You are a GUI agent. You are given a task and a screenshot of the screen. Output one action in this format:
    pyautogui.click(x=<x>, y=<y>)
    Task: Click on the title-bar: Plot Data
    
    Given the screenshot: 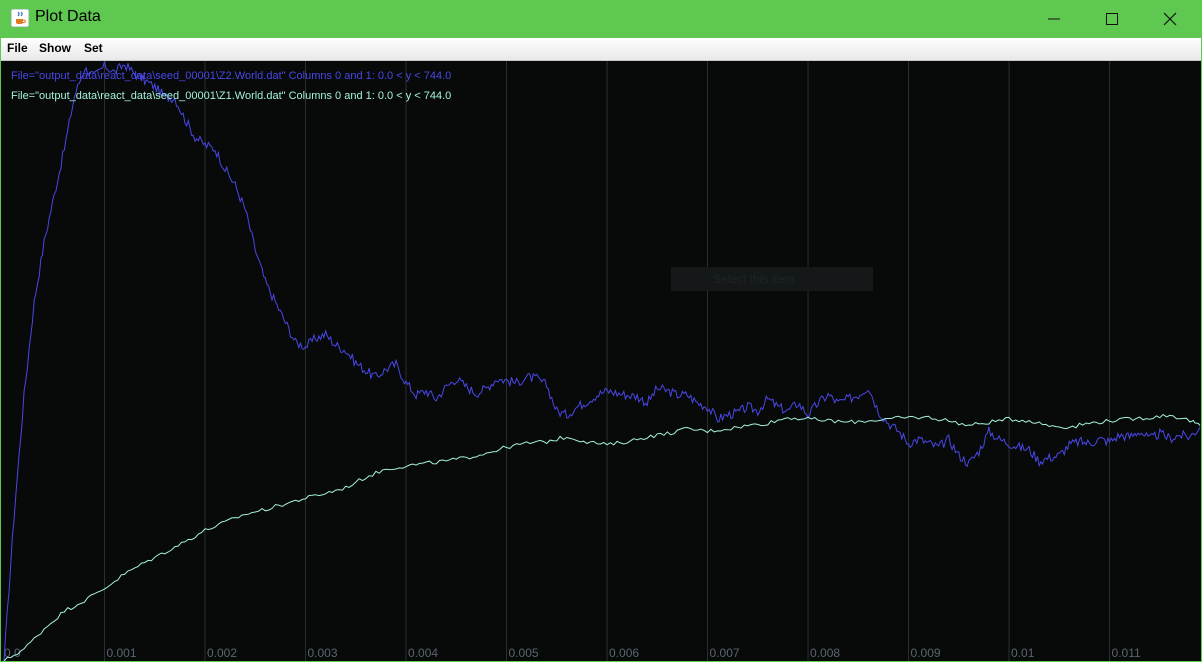 What is the action you would take?
    pyautogui.click(x=601, y=19)
    